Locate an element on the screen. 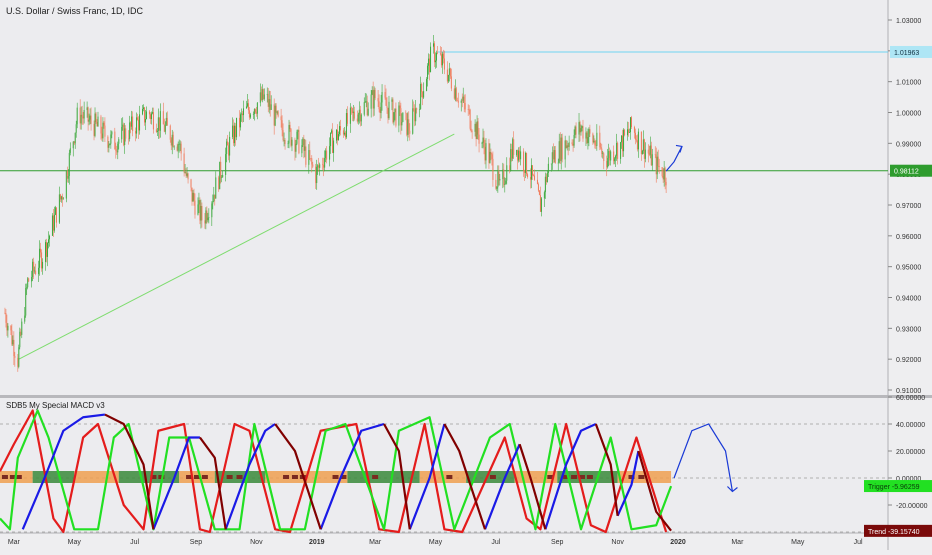 The image size is (932, 555). time-axis-tick-label: Jul is located at coordinates (858, 542).